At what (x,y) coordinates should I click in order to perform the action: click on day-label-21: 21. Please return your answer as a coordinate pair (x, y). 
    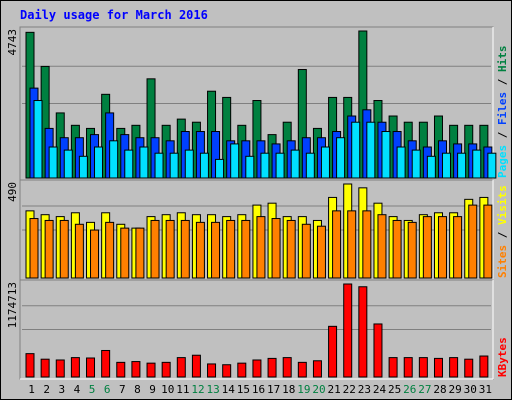
    Looking at the image, I should click on (334, 389).